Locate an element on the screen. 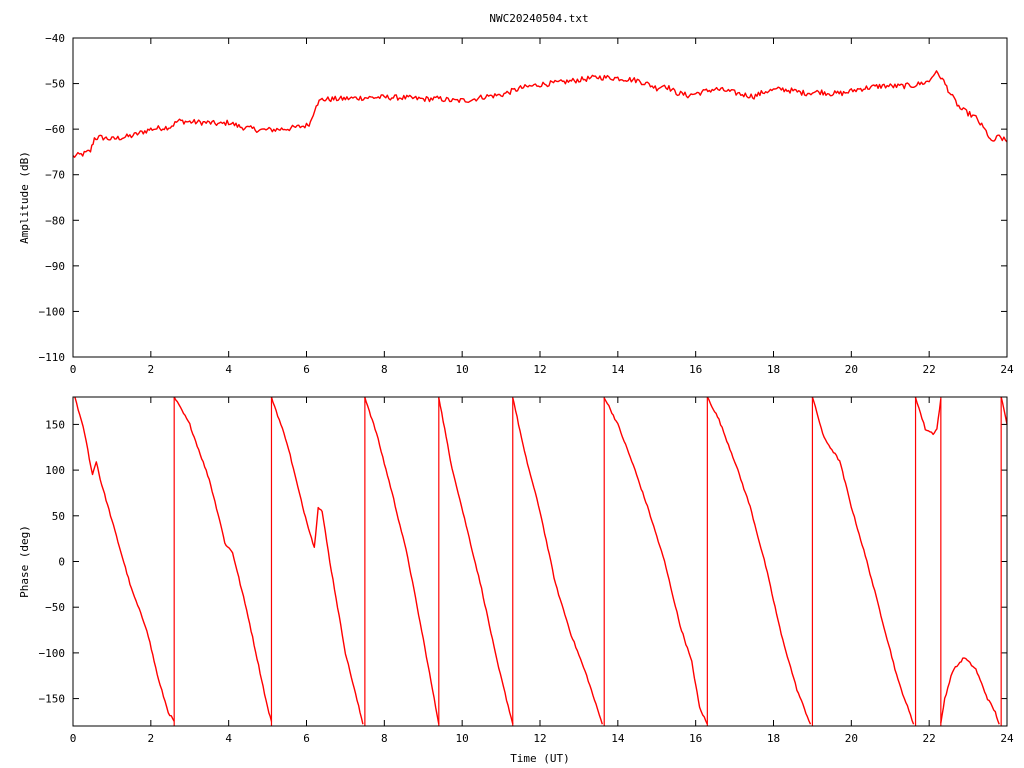 This screenshot has height=768, width=1024. y-tick-label: −80 is located at coordinates (55, 220).